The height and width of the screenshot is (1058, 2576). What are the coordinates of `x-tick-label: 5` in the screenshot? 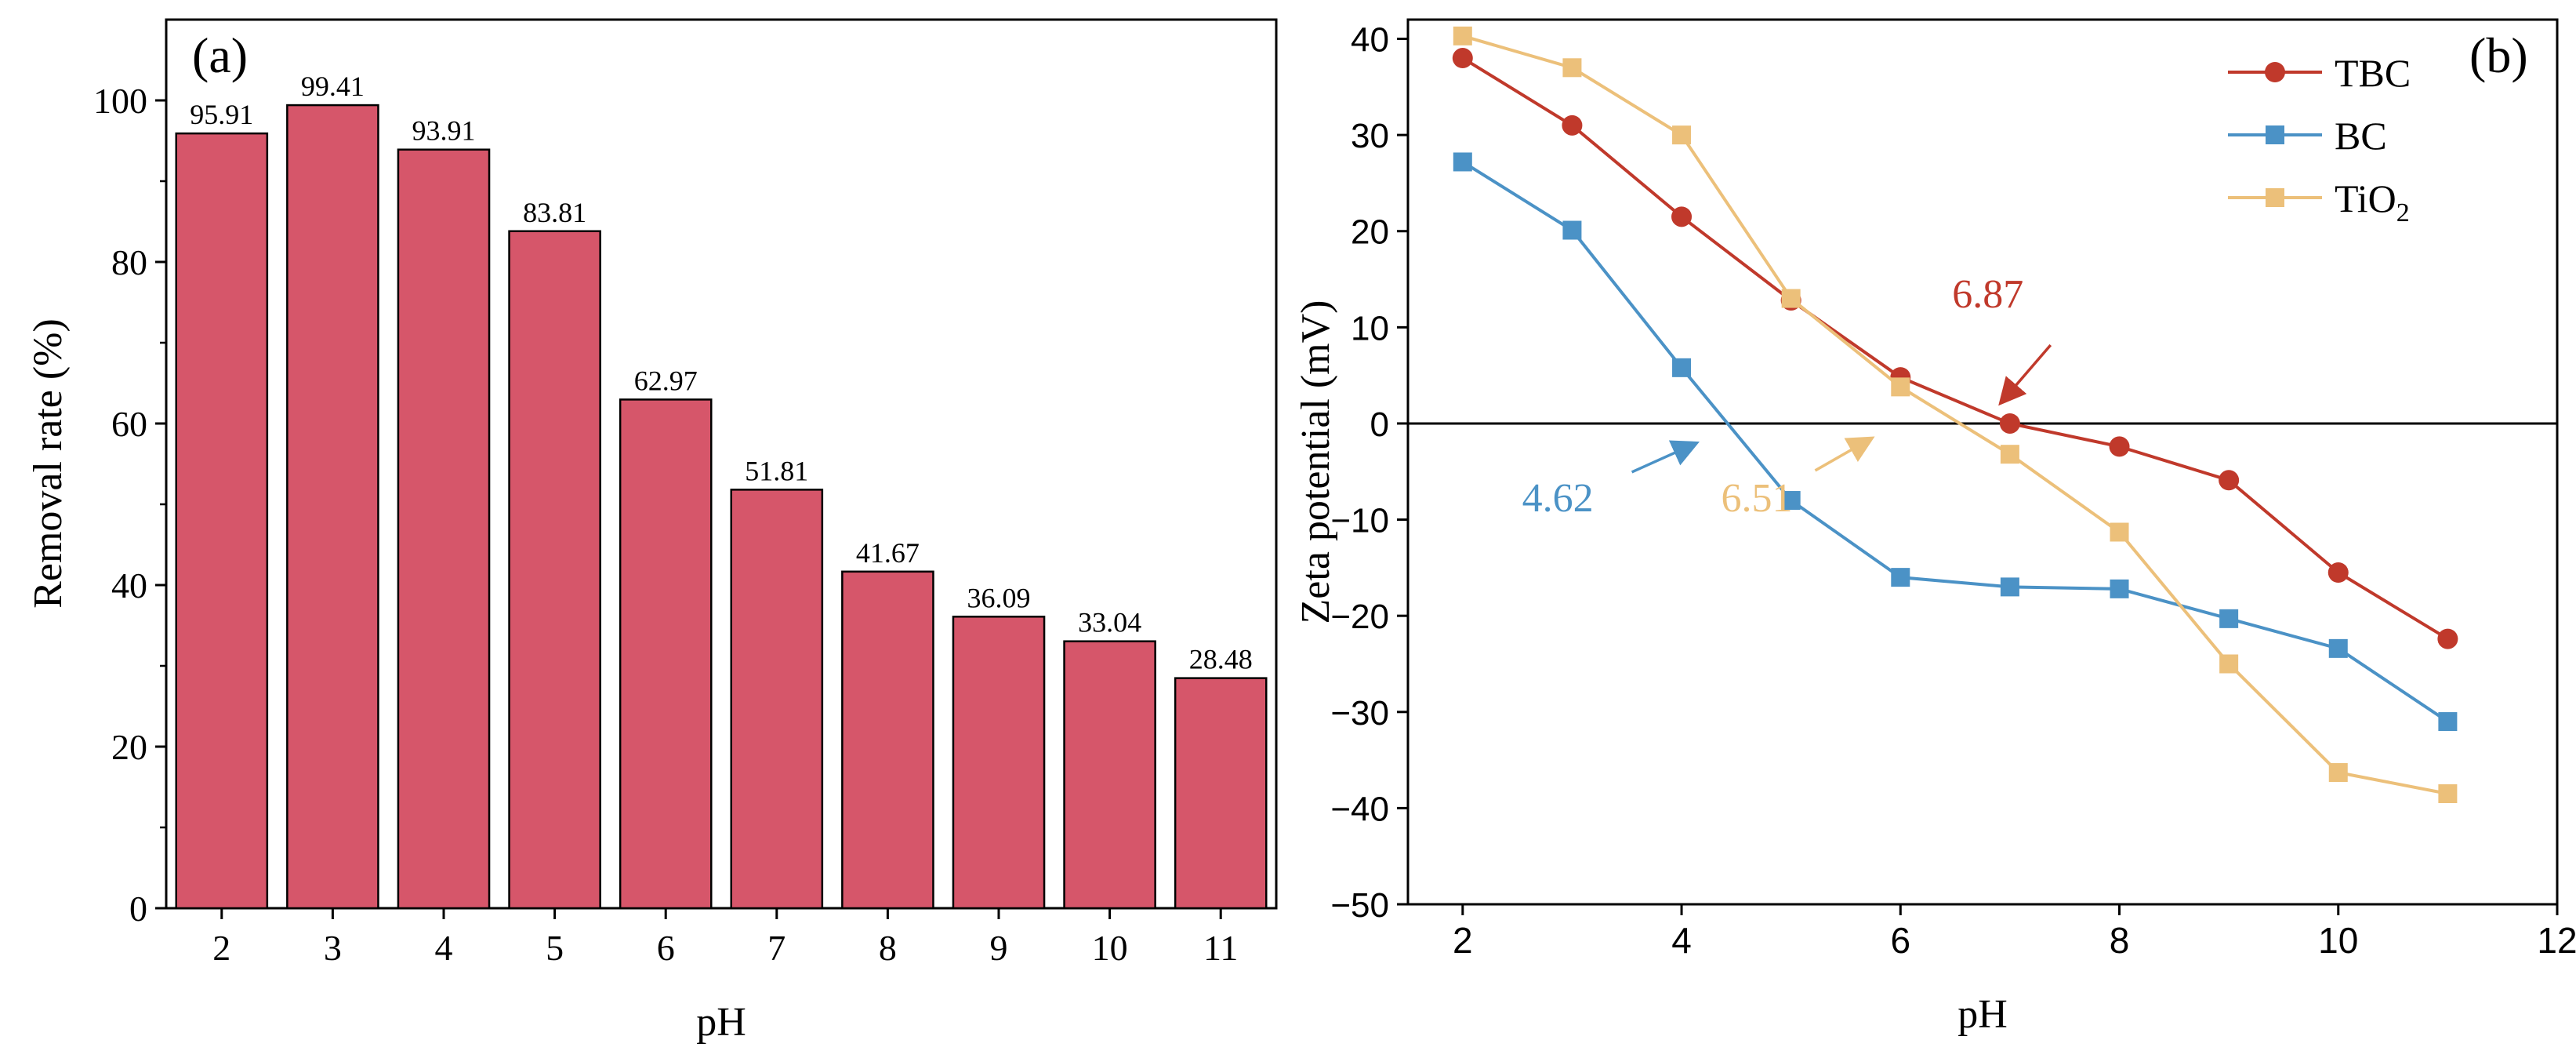 It's located at (555, 948).